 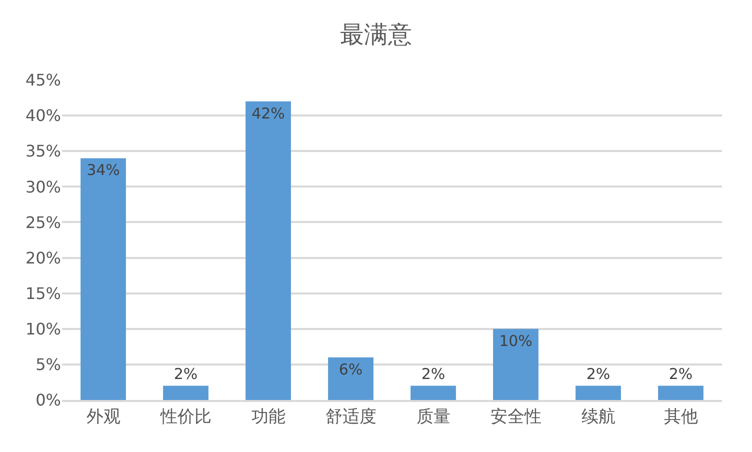 I want to click on data-label: 34%, so click(x=103, y=170).